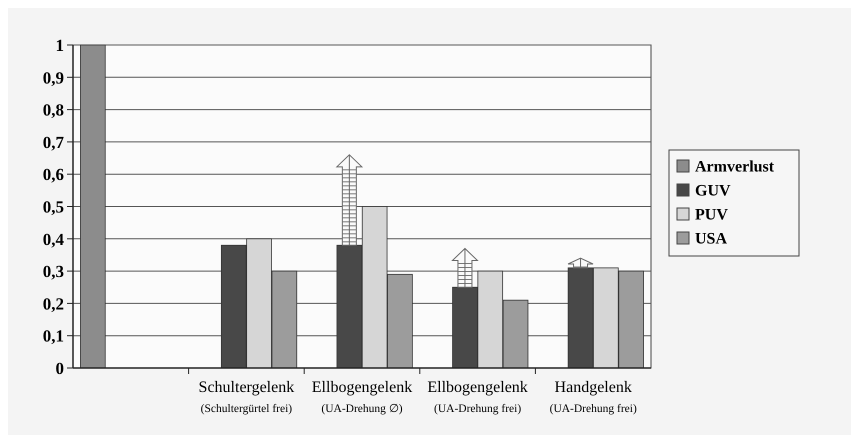 This screenshot has height=443, width=859. What do you see at coordinates (711, 215) in the screenshot?
I see `legend-label: PUV` at bounding box center [711, 215].